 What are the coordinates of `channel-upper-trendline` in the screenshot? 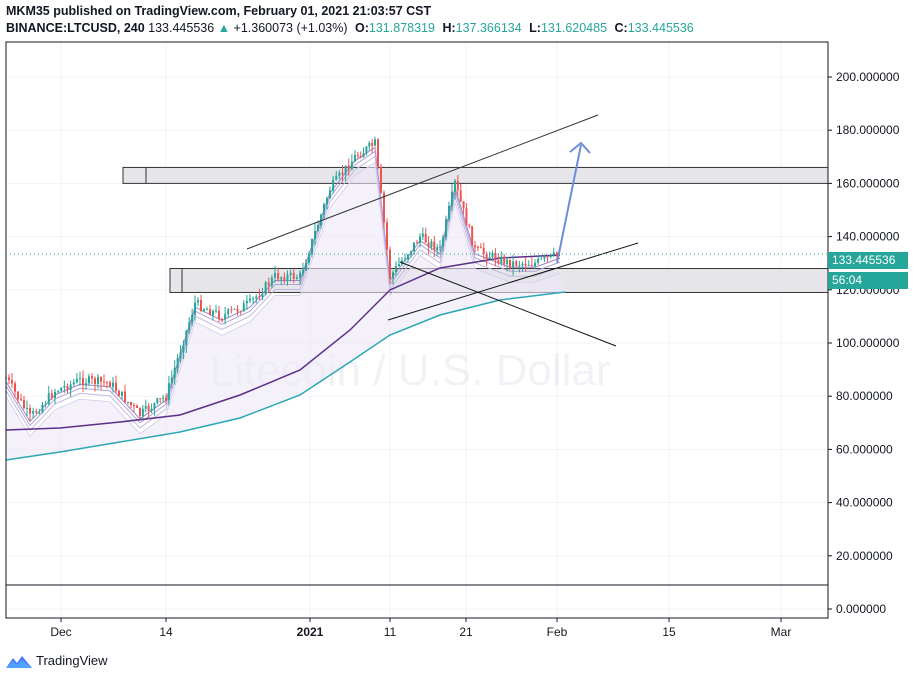 It's located at (422, 182).